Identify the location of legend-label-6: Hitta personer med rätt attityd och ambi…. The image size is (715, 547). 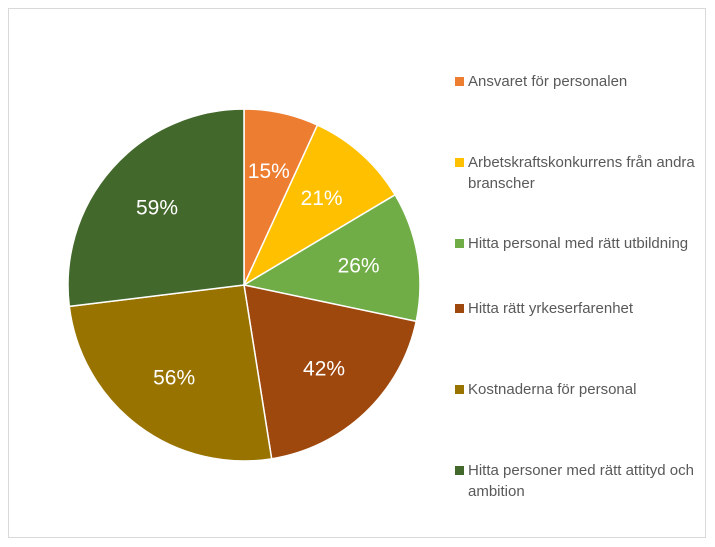
(581, 481).